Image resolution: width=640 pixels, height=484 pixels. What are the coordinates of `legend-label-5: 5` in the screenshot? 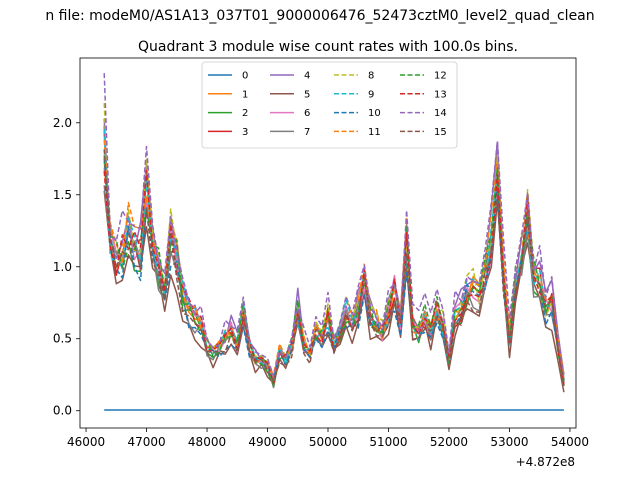 It's located at (307, 94).